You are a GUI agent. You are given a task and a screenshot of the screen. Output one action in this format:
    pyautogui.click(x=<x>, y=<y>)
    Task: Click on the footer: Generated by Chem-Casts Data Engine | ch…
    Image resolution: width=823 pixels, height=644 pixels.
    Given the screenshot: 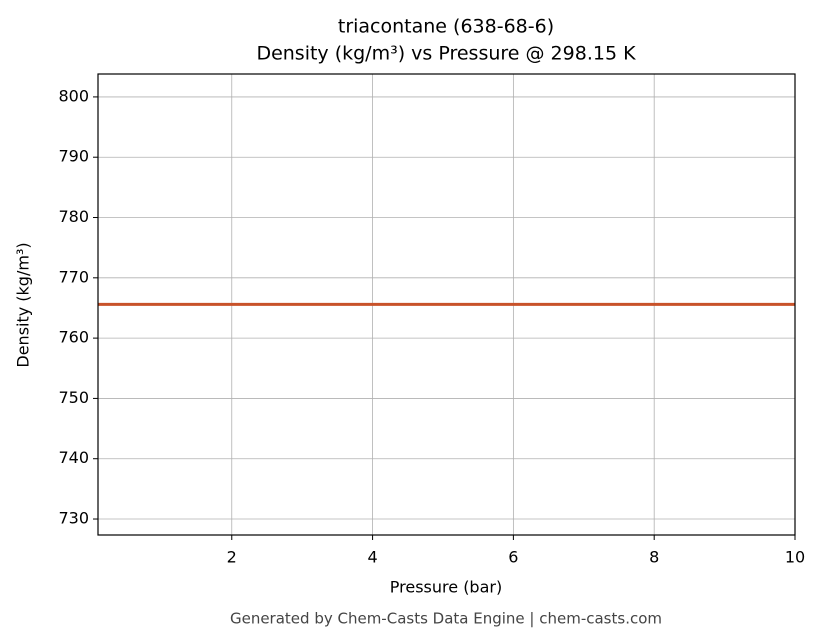 What is the action you would take?
    pyautogui.click(x=446, y=619)
    